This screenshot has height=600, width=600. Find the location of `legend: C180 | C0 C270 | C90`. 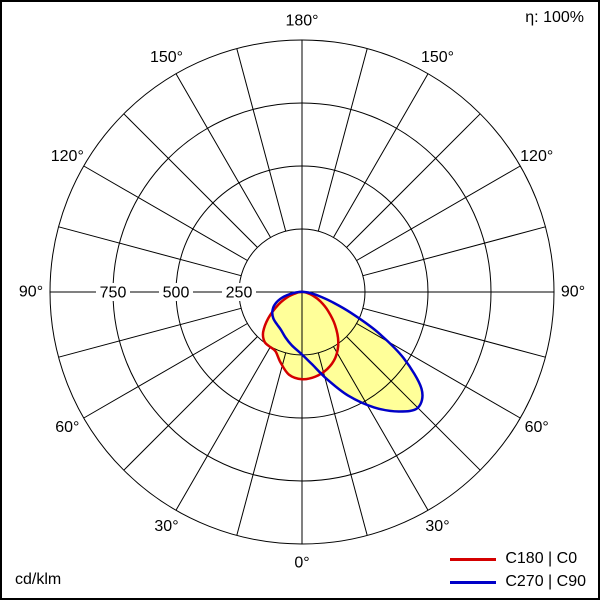

legend: C180 | C0 C270 | C90 is located at coordinates (518, 570).